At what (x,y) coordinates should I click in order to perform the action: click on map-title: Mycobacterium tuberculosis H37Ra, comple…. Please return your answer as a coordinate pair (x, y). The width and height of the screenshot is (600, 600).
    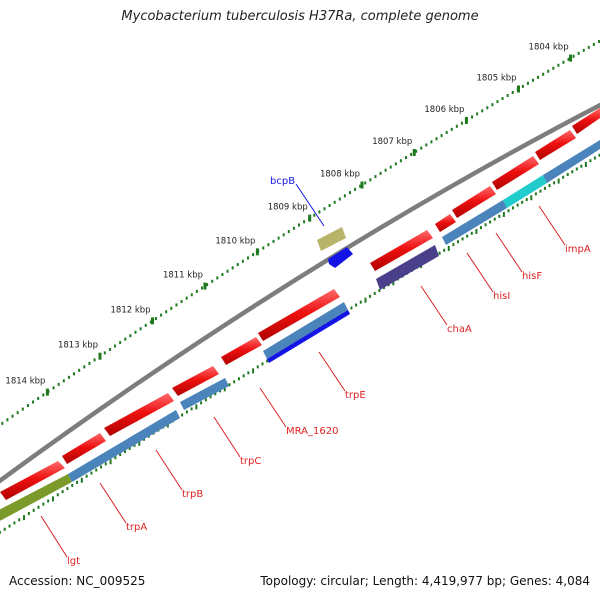
    Looking at the image, I should click on (300, 16).